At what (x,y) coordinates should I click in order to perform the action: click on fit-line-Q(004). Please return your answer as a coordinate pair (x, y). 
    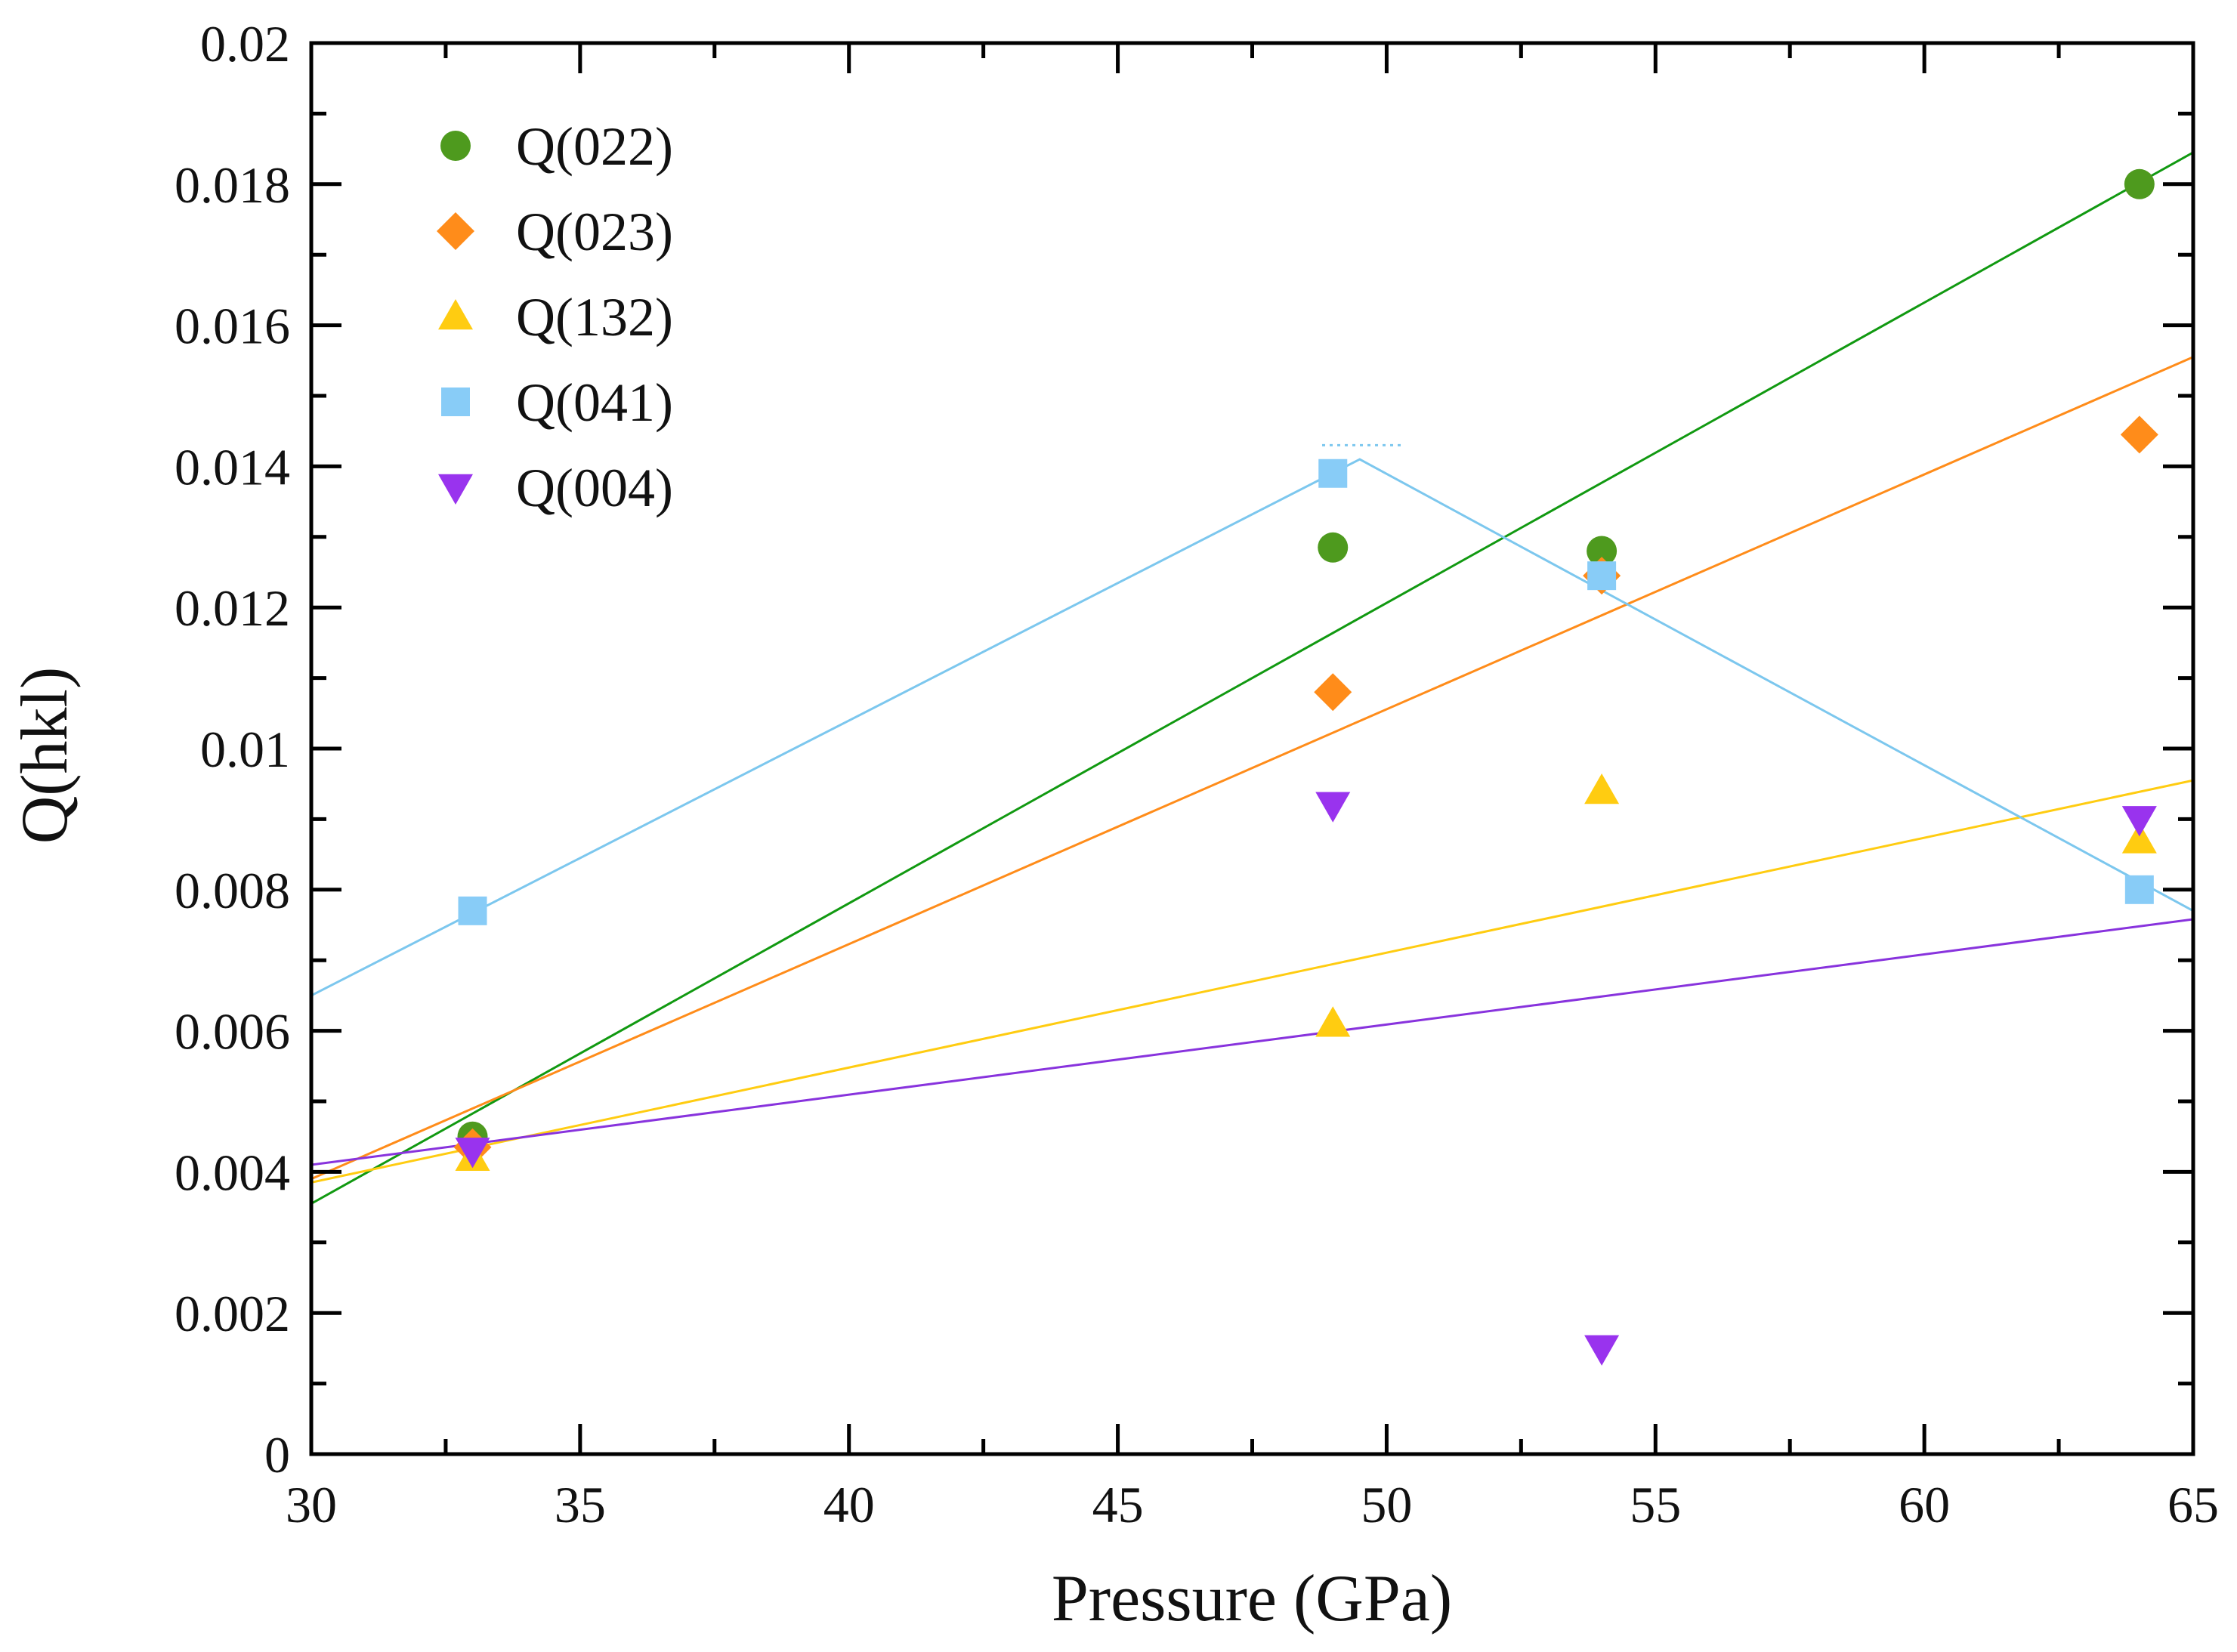
    Looking at the image, I should click on (1252, 1042).